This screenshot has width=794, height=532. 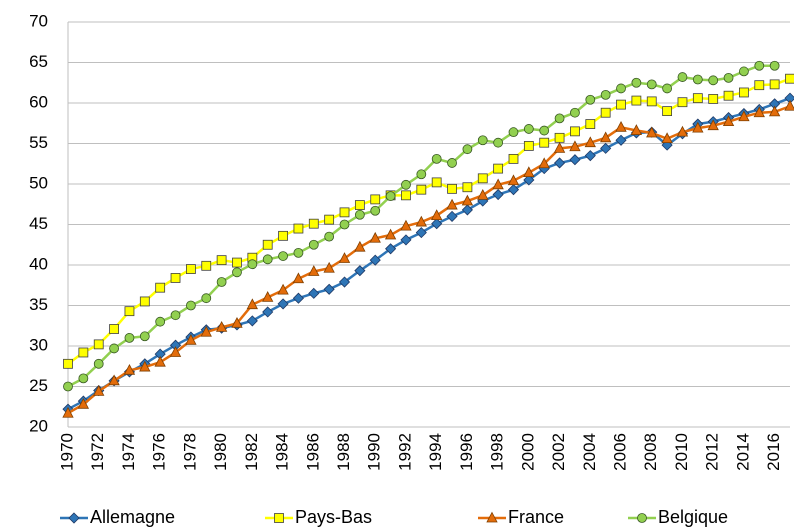 What do you see at coordinates (66, 452) in the screenshot?
I see `x-tick-label: 1970` at bounding box center [66, 452].